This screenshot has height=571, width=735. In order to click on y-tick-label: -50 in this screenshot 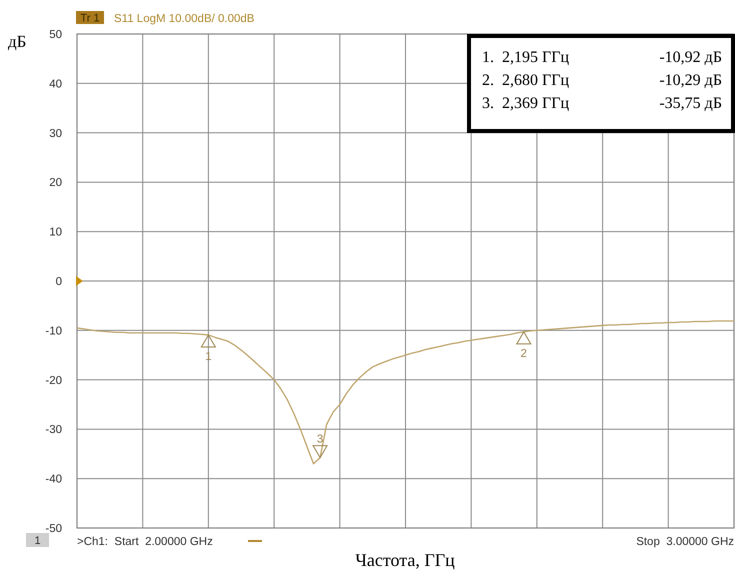, I will do `click(53, 529)`.